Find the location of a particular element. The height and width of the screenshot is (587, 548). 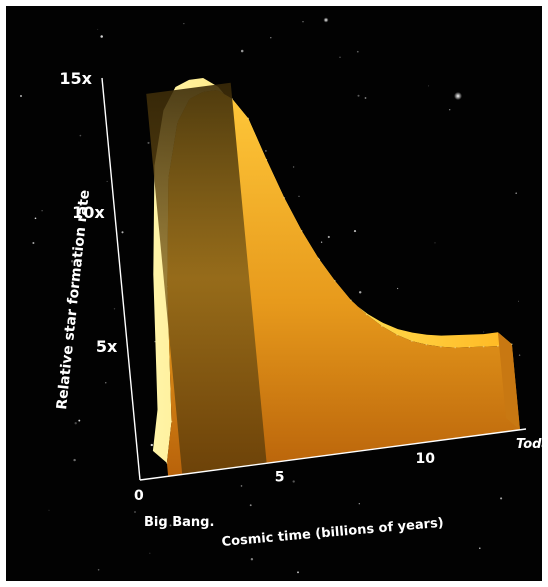

x-tick-label: 10 is located at coordinates (425, 459).